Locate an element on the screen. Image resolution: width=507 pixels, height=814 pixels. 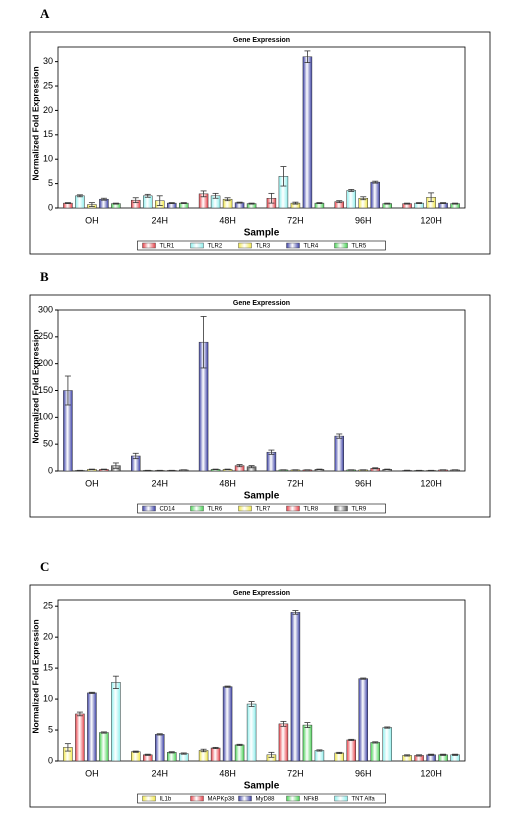
y-tick-label: 250 is located at coordinates (45, 336).